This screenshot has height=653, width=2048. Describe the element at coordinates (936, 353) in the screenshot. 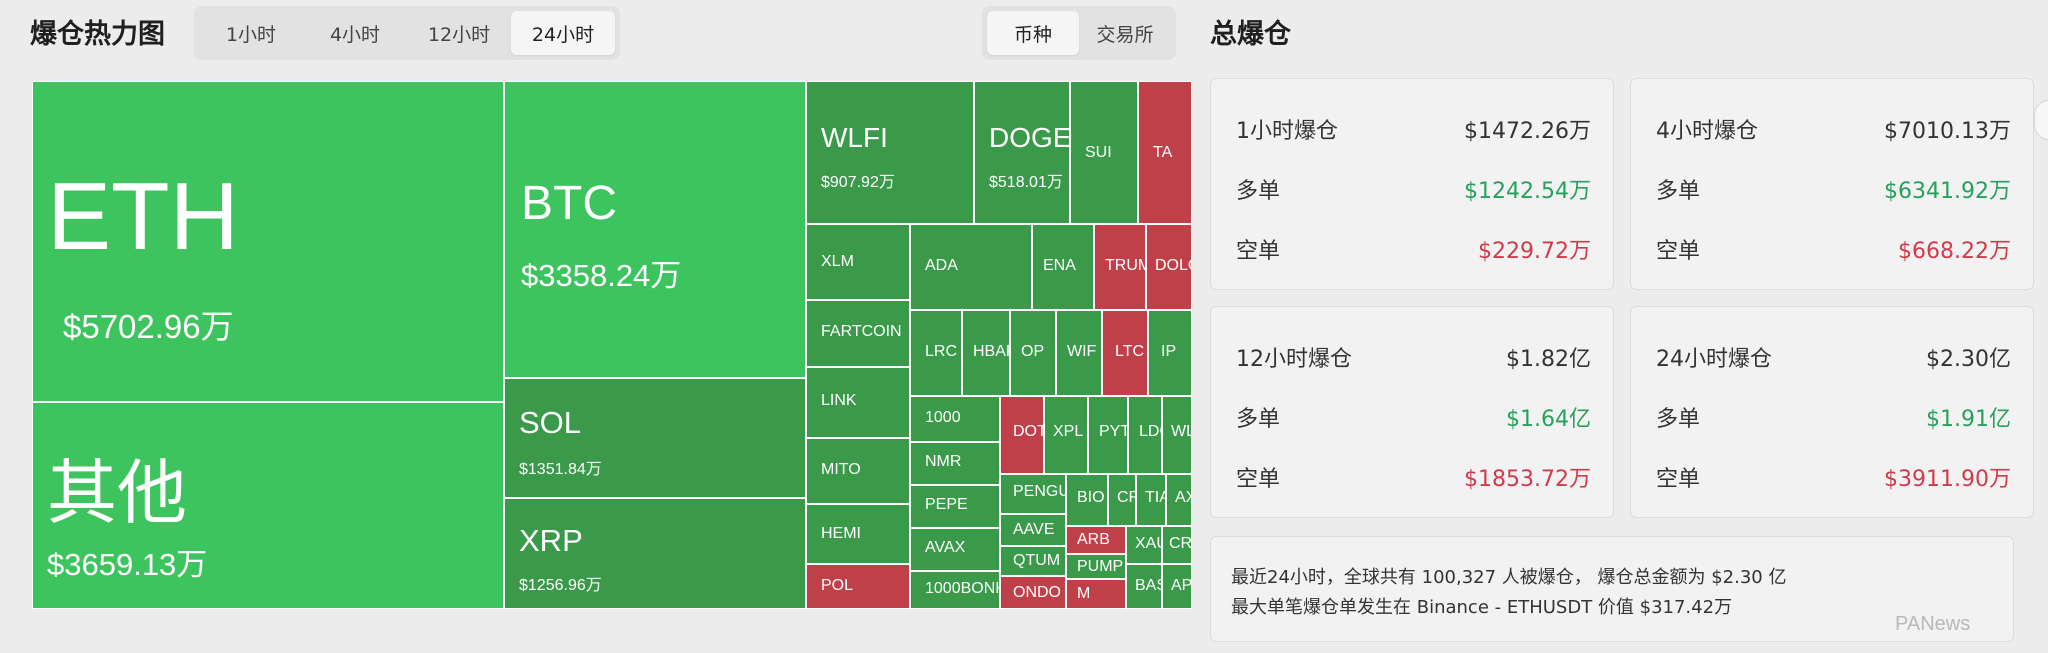

I see `treemap-tile-lrc: LRC` at that location.